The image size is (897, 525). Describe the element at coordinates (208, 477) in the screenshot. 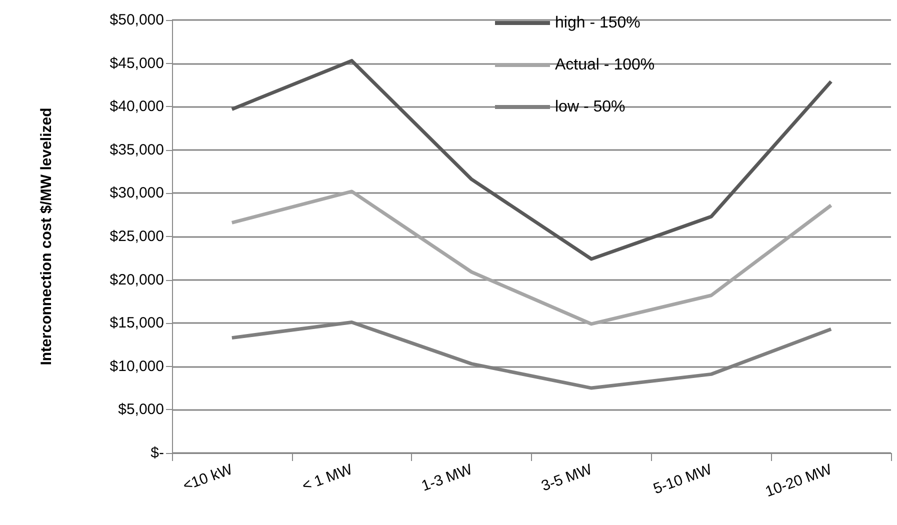

I see `x-tick-label: <10 kW` at that location.